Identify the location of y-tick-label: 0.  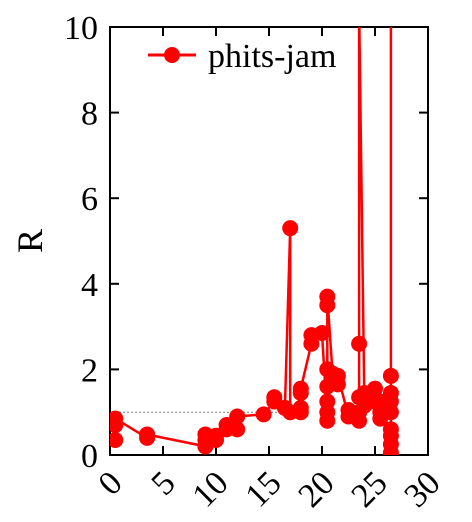
(89, 456).